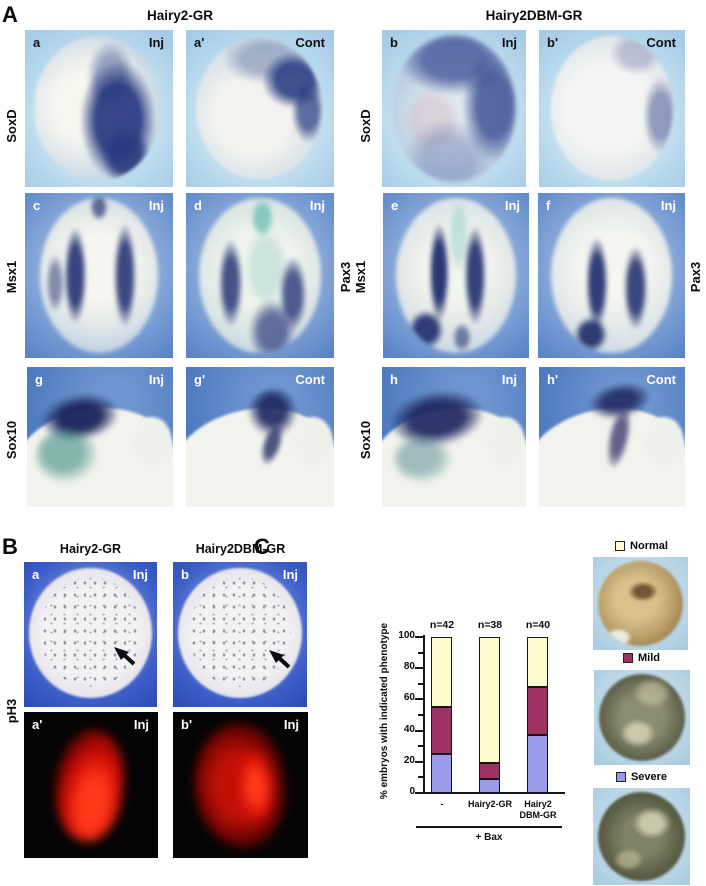 The width and height of the screenshot is (706, 886). I want to click on row-label-sox10-left: Sox10, so click(11, 440).